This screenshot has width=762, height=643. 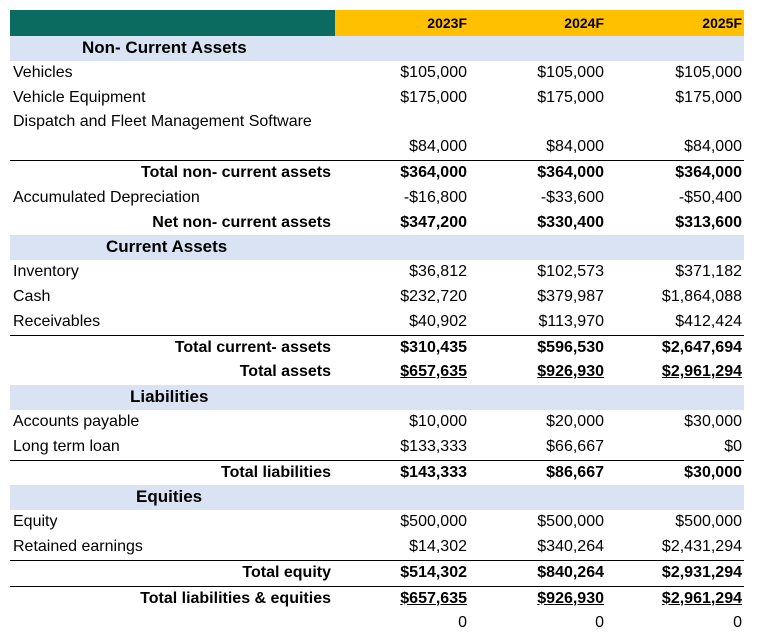 What do you see at coordinates (433, 72) in the screenshot?
I see `cell-2023: $105,000` at bounding box center [433, 72].